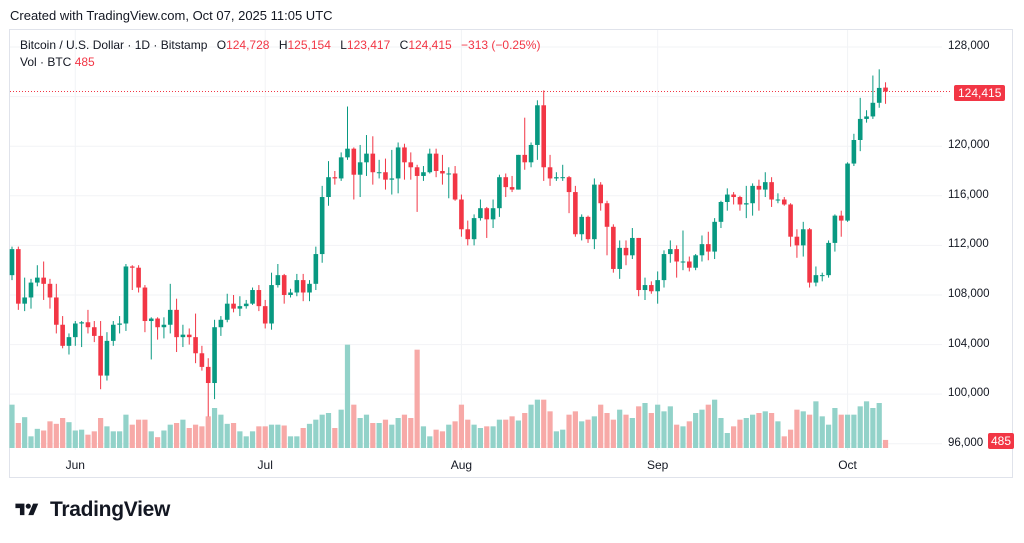 The image size is (1024, 543). Describe the element at coordinates (91, 510) in the screenshot. I see `tradingview-logo: TradingView` at that location.